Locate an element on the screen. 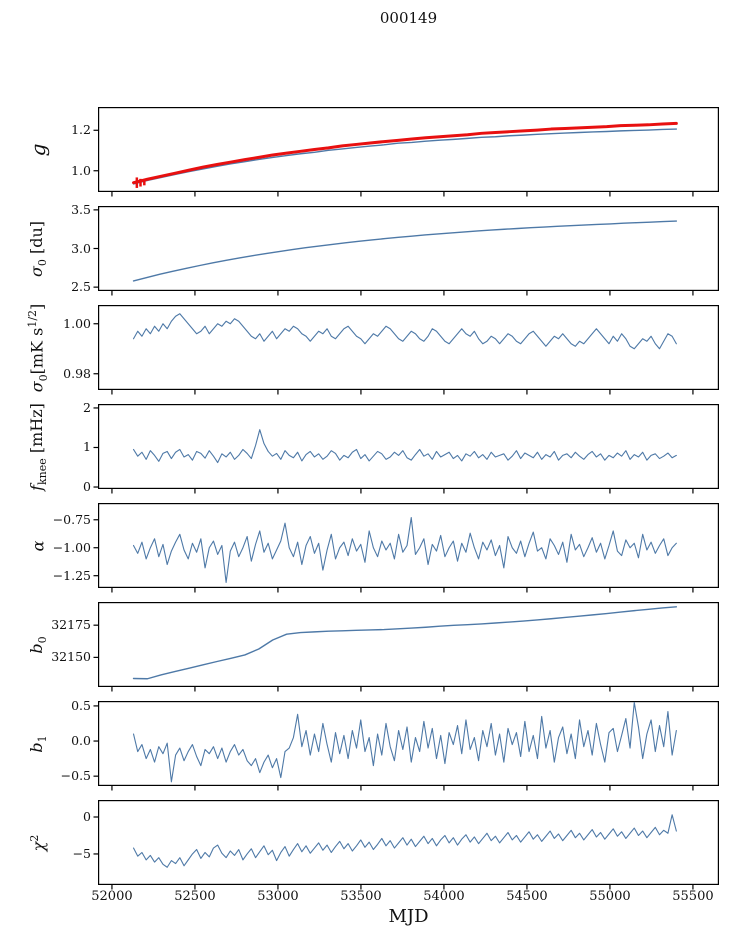 The width and height of the screenshot is (729, 944). y-tick-label-b0: 32175 is located at coordinates (71, 625).